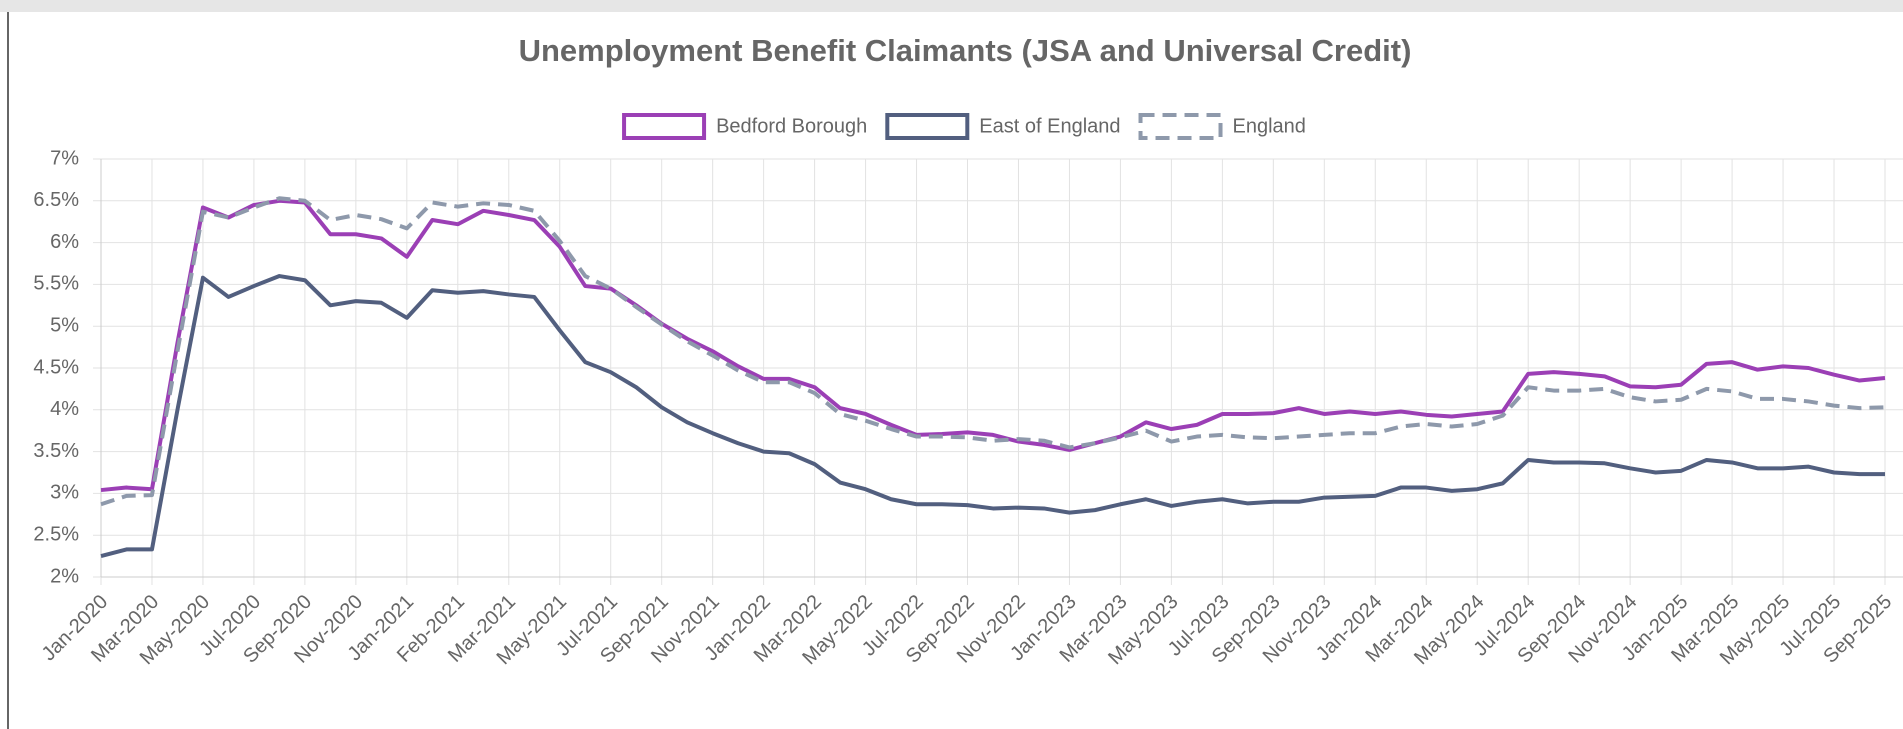 The height and width of the screenshot is (729, 1903). I want to click on y-tick-label: 2%, so click(64, 576).